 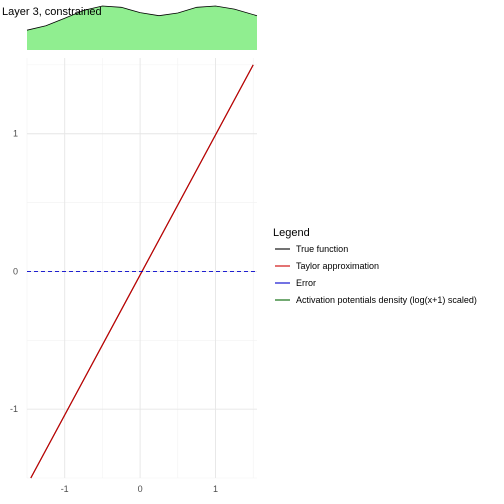 What do you see at coordinates (140, 489) in the screenshot?
I see `x-tick-label: 0` at bounding box center [140, 489].